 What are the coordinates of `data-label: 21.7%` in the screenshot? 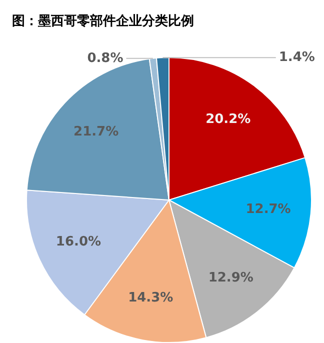 It's located at (96, 132).